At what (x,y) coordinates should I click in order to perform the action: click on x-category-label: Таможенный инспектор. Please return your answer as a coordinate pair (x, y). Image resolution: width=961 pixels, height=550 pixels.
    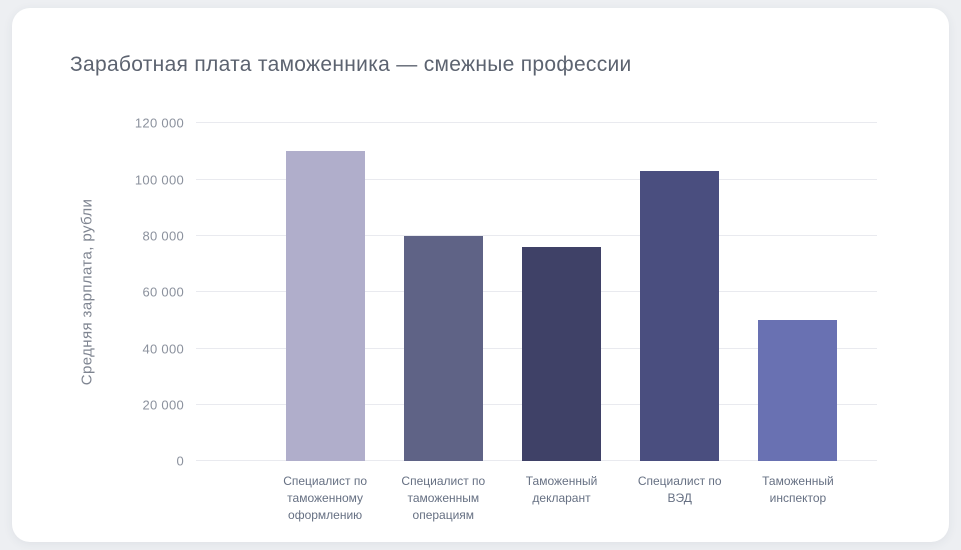
    Looking at the image, I should click on (798, 489).